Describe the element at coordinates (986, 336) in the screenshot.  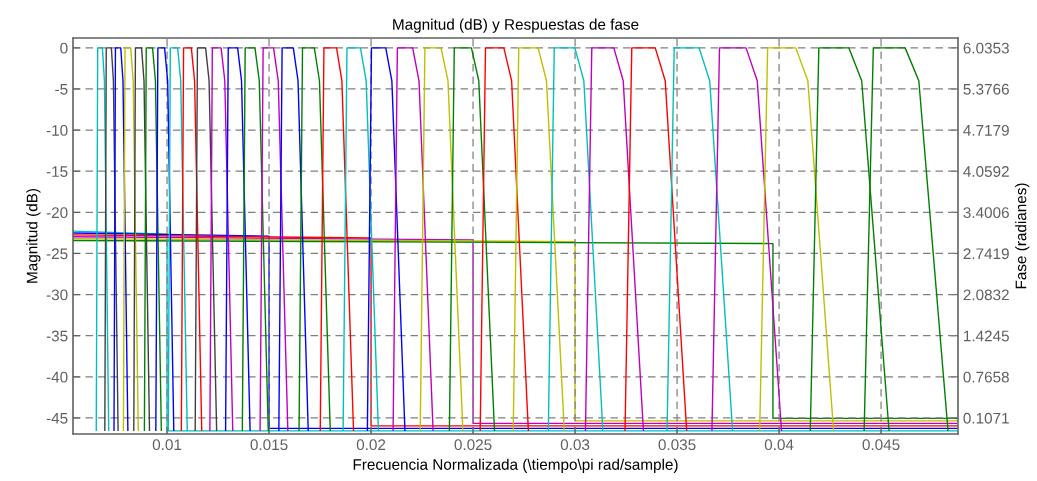
I see `y2-tick-label: 1.4245` at that location.